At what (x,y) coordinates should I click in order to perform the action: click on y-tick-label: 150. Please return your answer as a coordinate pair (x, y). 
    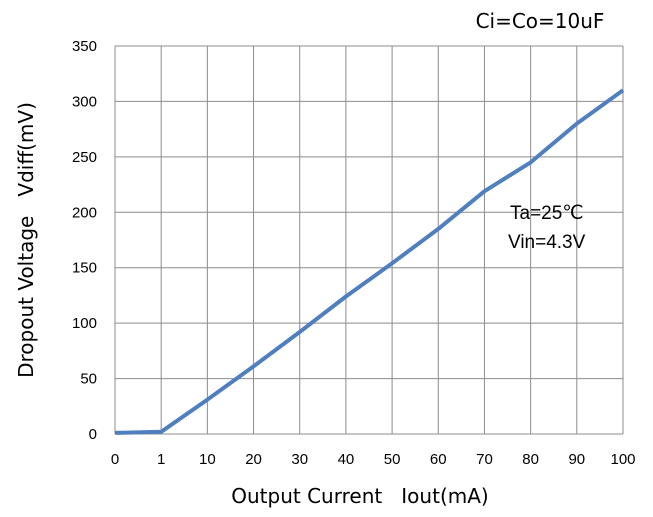
    Looking at the image, I should click on (84, 268).